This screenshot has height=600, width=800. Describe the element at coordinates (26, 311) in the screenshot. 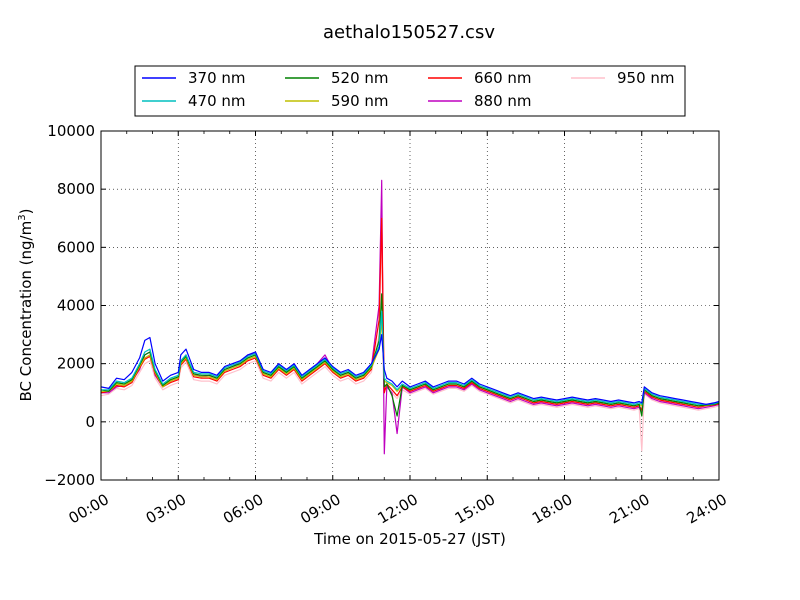

I see `y-axis-label-main: BC Concentration (ng/m` at that location.